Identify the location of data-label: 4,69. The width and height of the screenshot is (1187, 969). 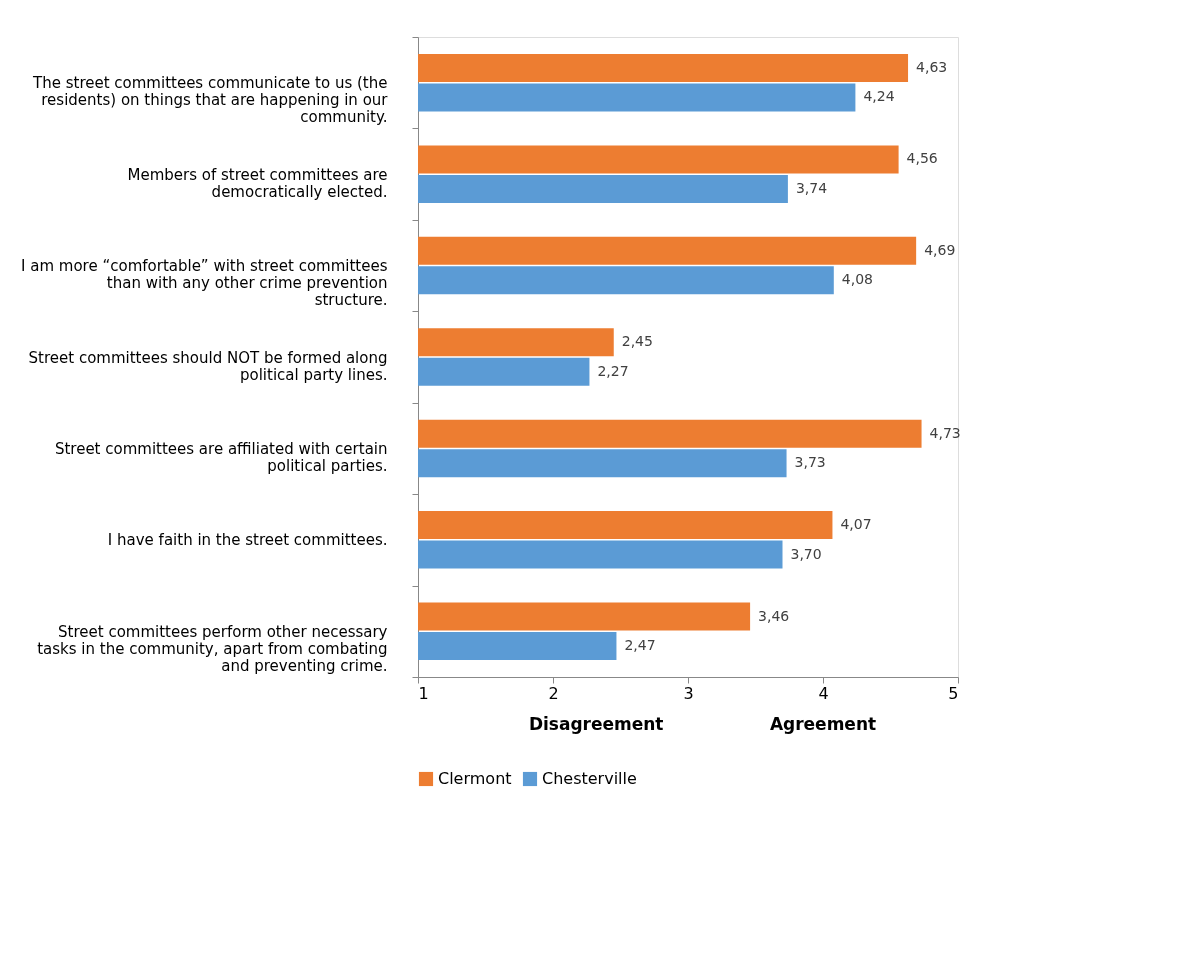
(940, 249).